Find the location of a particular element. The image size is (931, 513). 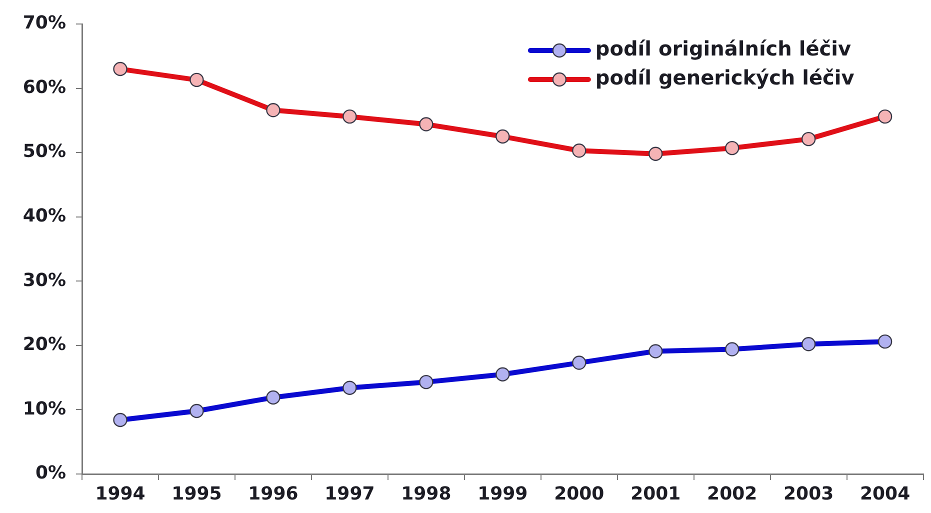

y-tick-label: 0% is located at coordinates (50, 473).